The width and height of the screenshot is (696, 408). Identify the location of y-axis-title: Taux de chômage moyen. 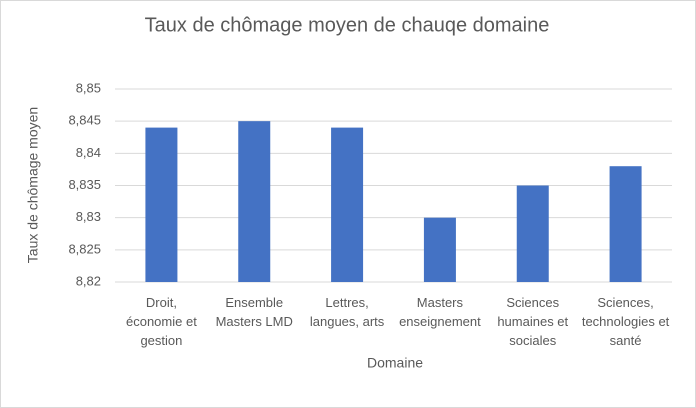
(33, 185).